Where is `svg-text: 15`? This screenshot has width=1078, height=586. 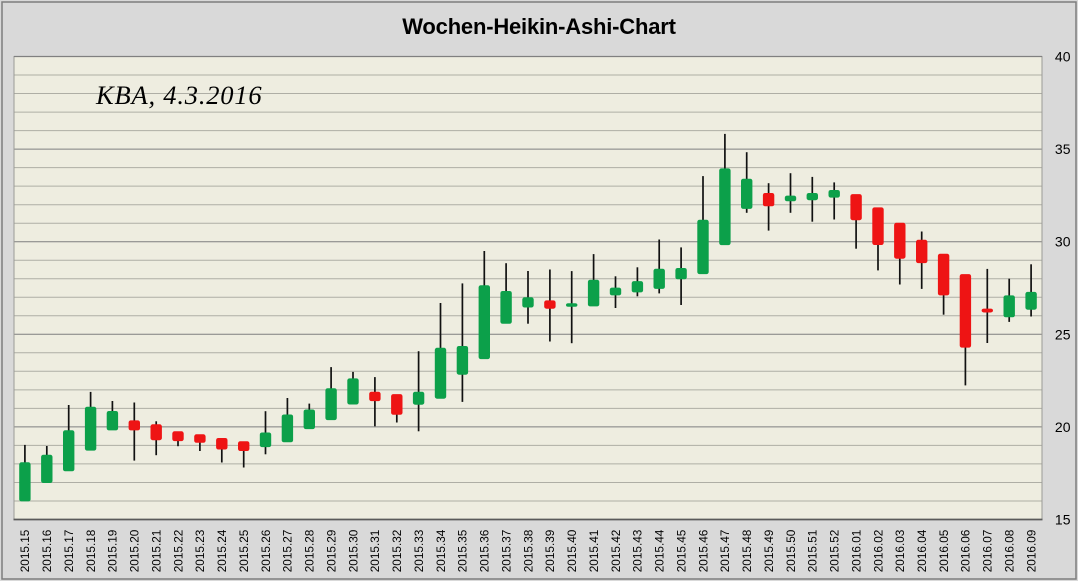 svg-text: 15 is located at coordinates (1063, 520).